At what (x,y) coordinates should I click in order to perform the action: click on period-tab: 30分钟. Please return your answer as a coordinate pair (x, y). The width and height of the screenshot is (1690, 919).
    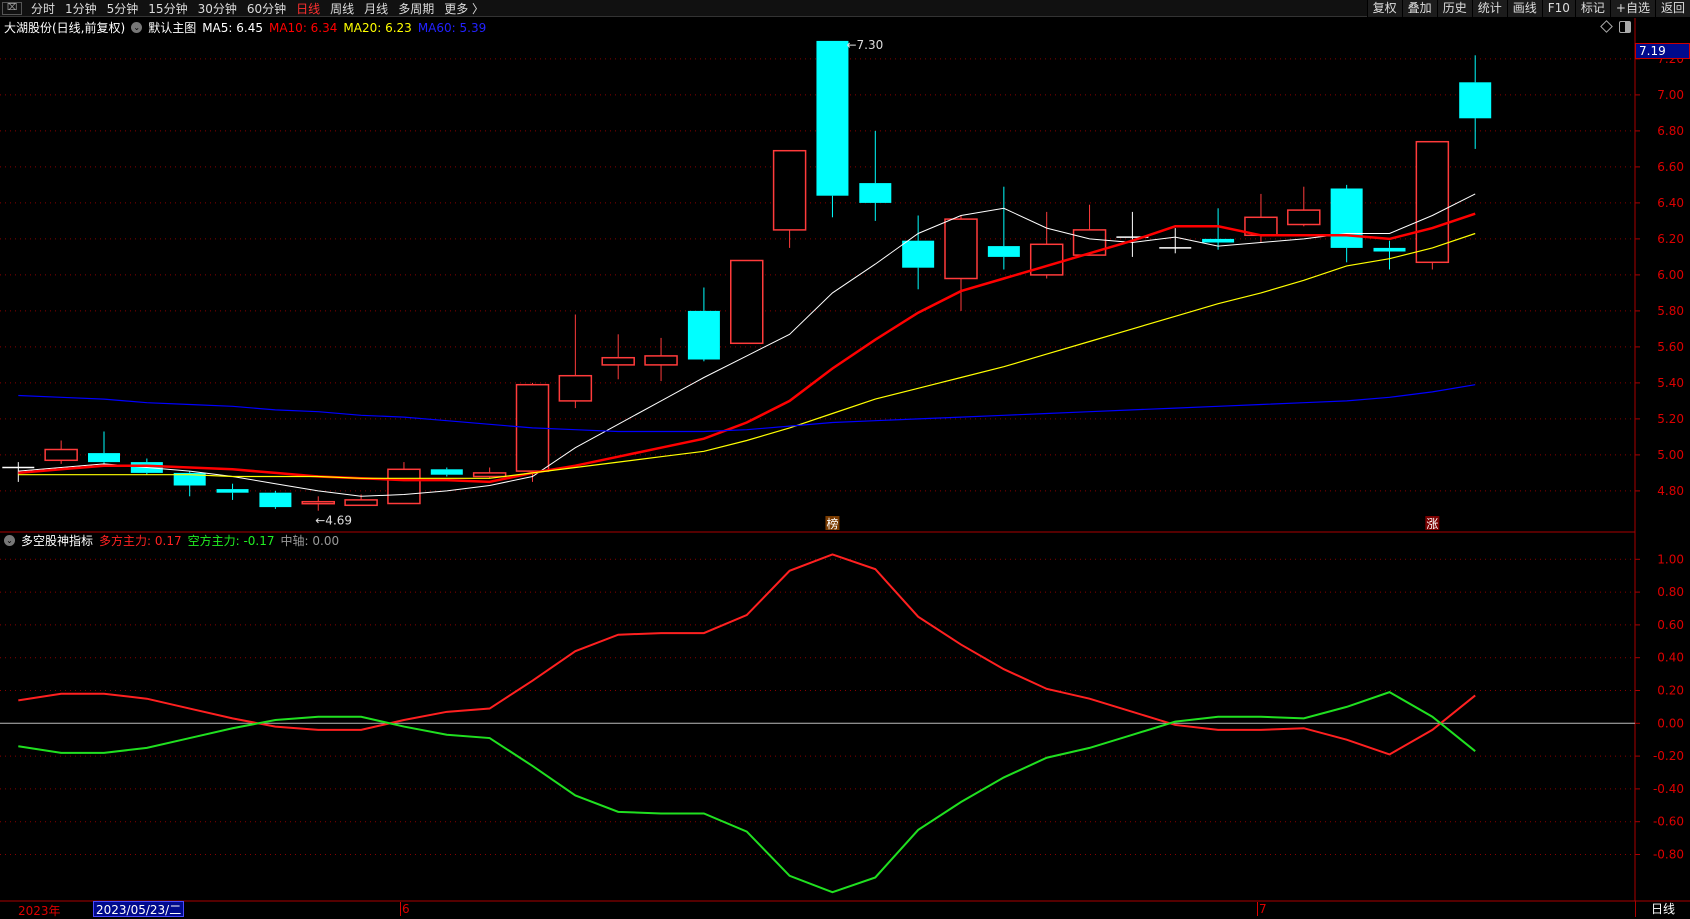
    Looking at the image, I should click on (217, 8).